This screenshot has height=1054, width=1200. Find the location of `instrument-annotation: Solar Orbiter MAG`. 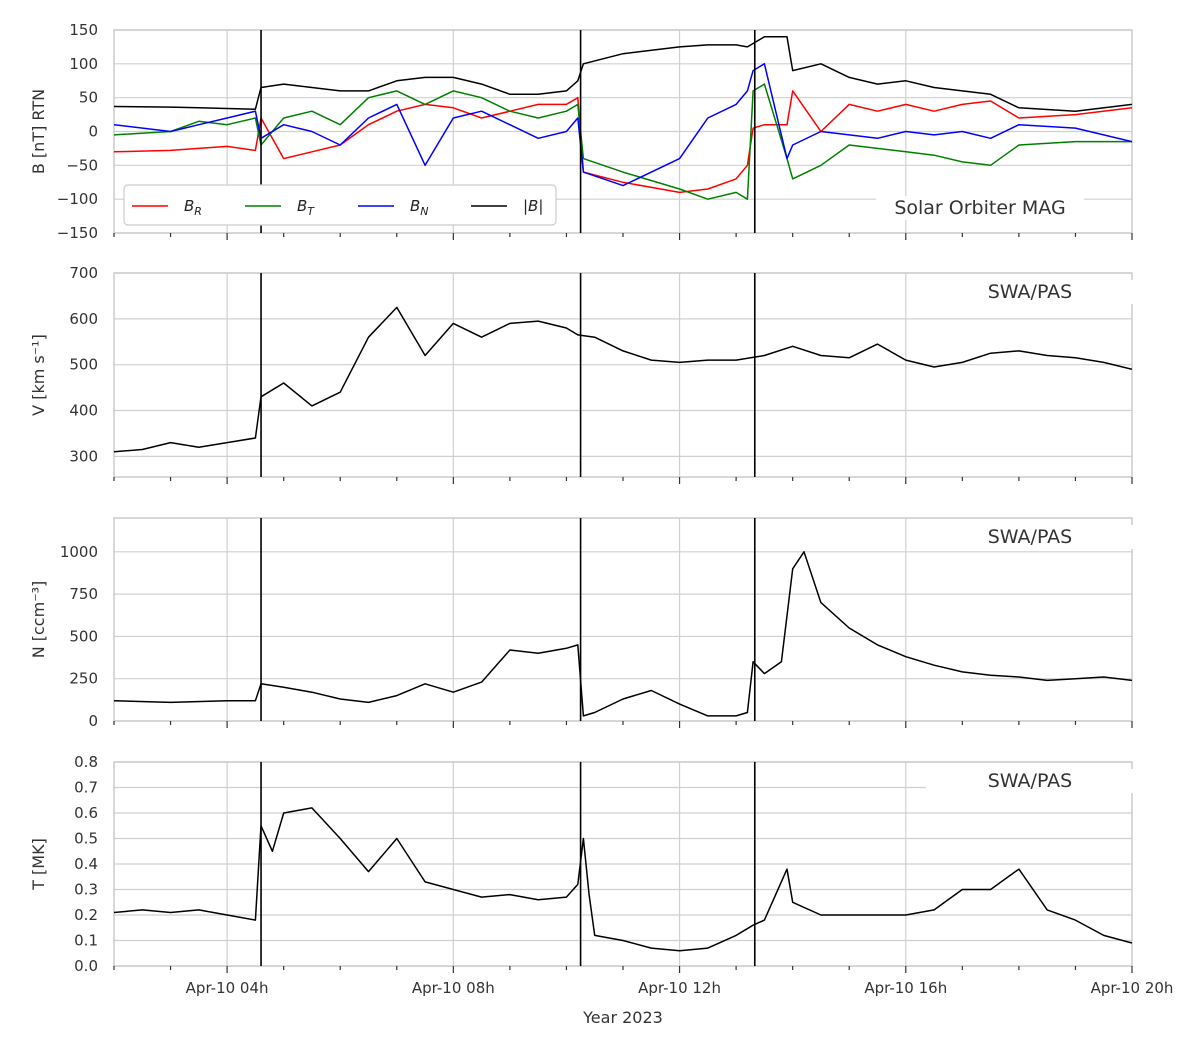

instrument-annotation: Solar Orbiter MAG is located at coordinates (979, 208).